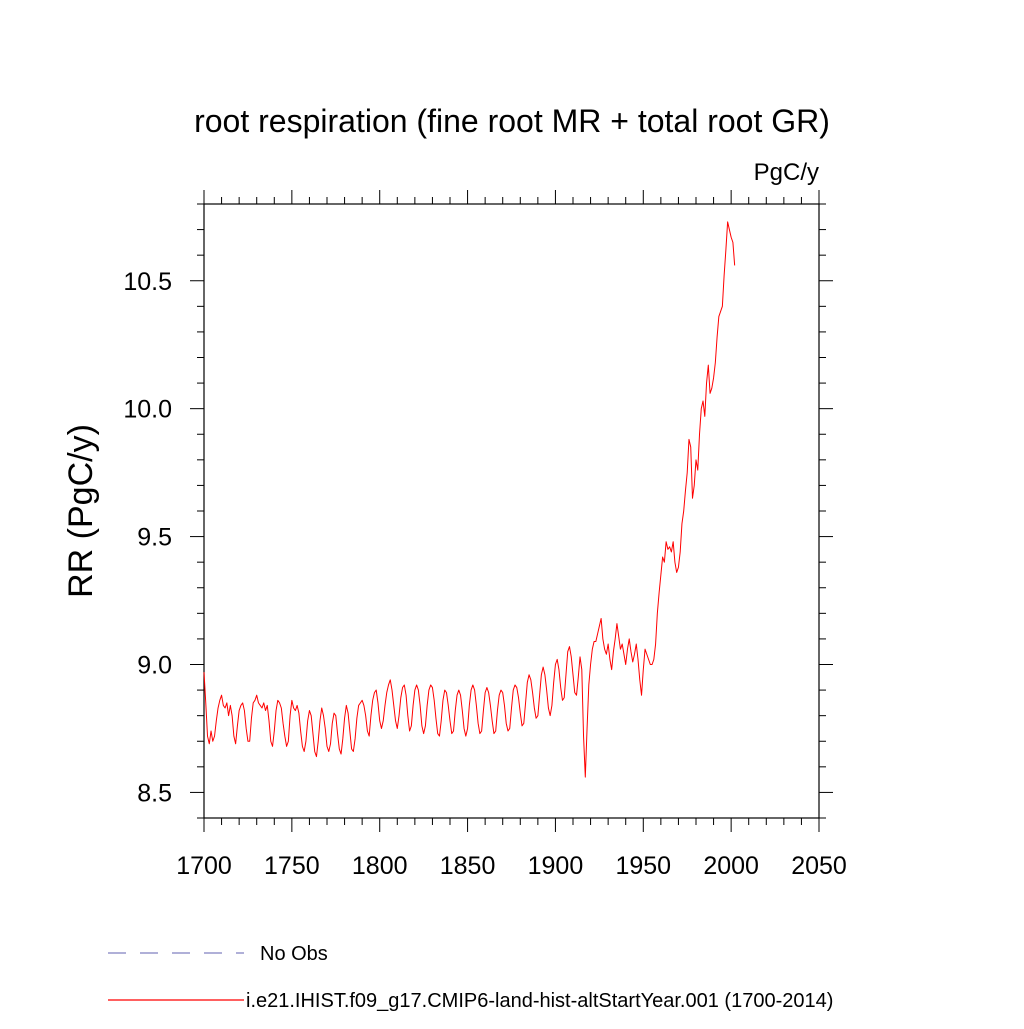 Image resolution: width=1024 pixels, height=1029 pixels. I want to click on x-axis-tick-labels: 1700 1750 1800 1850 1900 1950 2000 2050, so click(511, 866).